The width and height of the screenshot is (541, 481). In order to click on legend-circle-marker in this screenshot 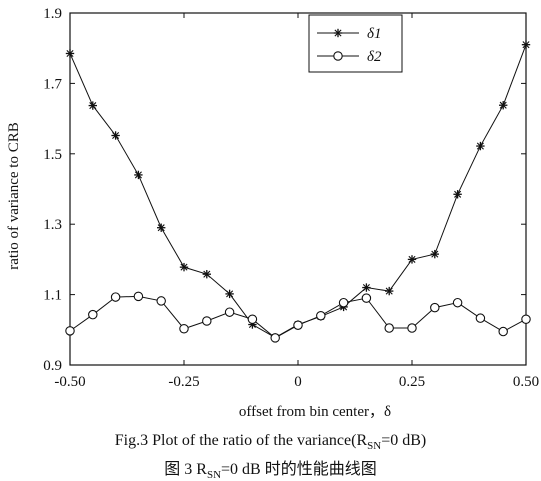, I will do `click(338, 56)`.